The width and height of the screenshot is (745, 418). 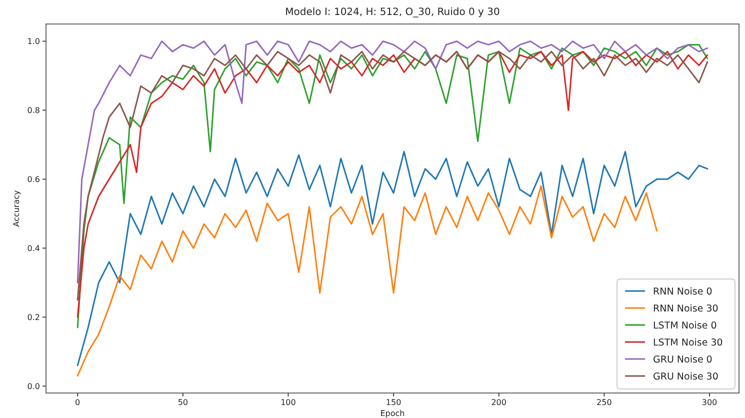 What do you see at coordinates (392, 12) in the screenshot?
I see `chart-title: Modelo I: 1024, H: 512, O_30, Ruido 0 y 30` at bounding box center [392, 12].